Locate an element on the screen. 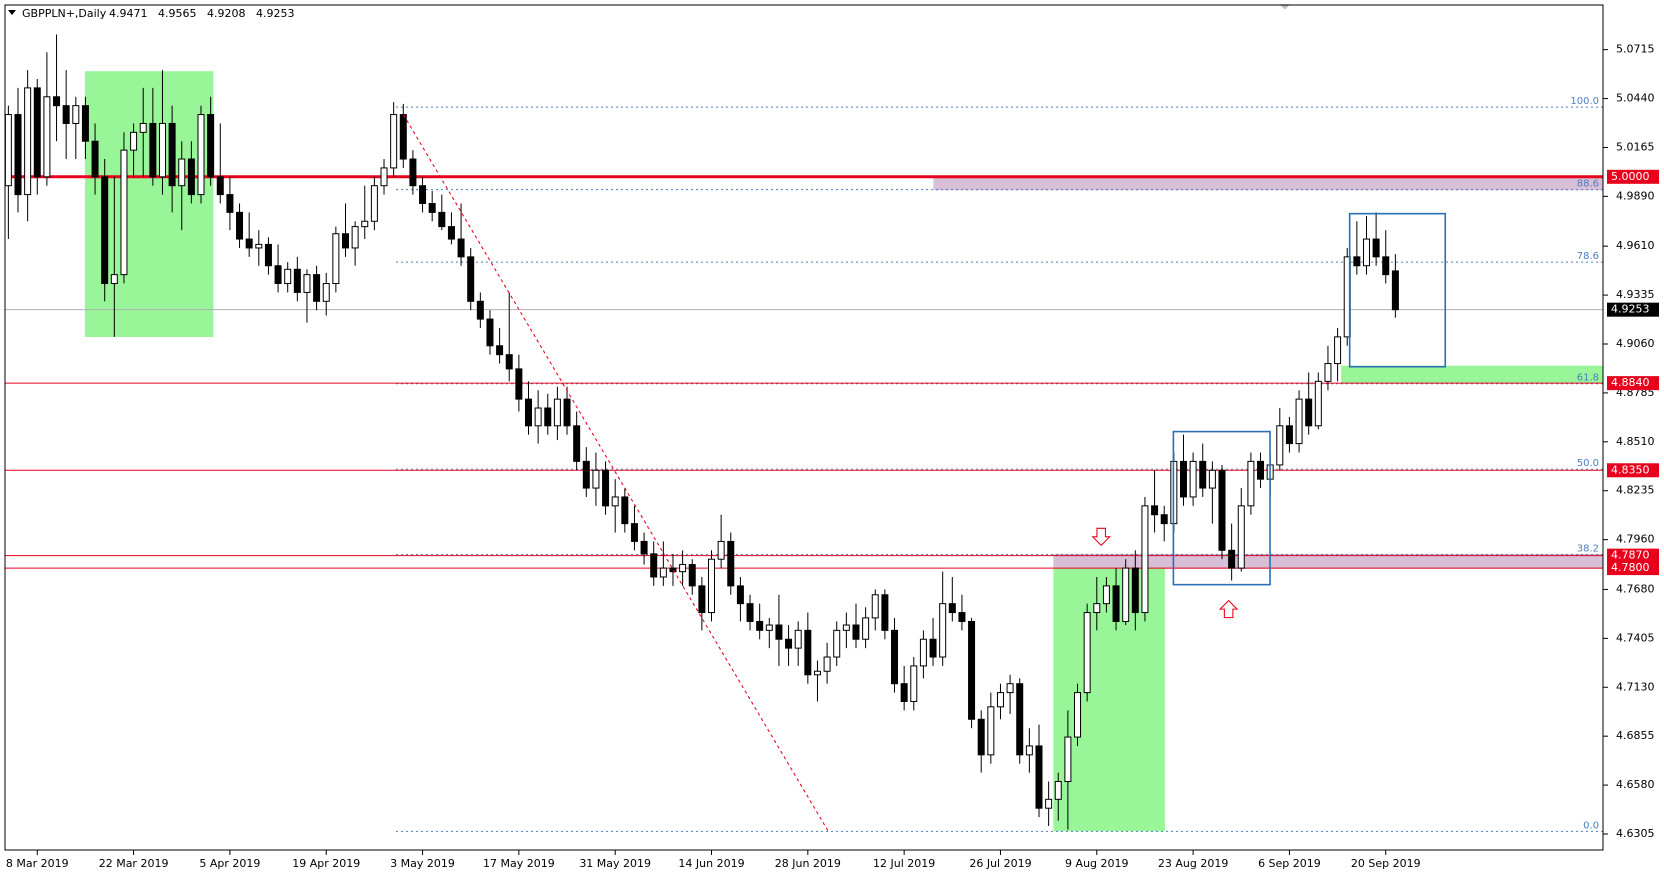  scroll-marker is located at coordinates (1285, 7).